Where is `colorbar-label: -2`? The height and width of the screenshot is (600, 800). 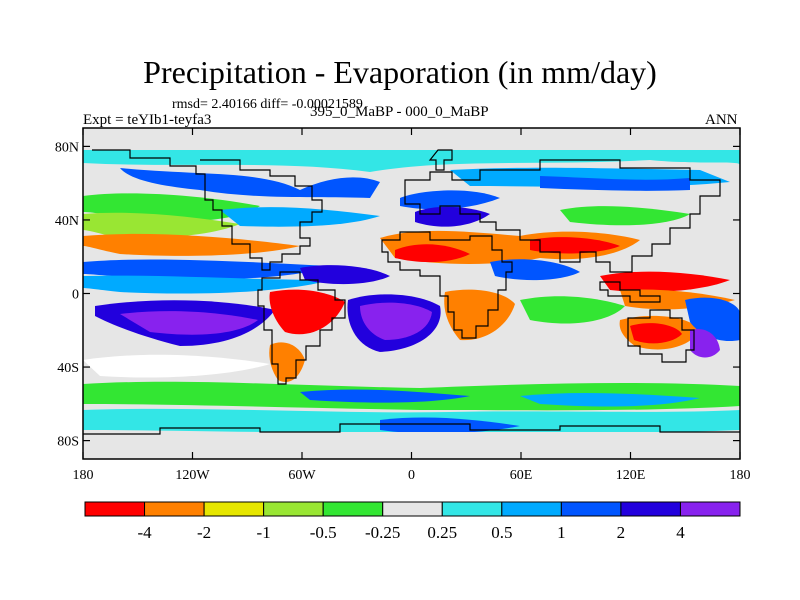 colorbar-label: -2 is located at coordinates (204, 532).